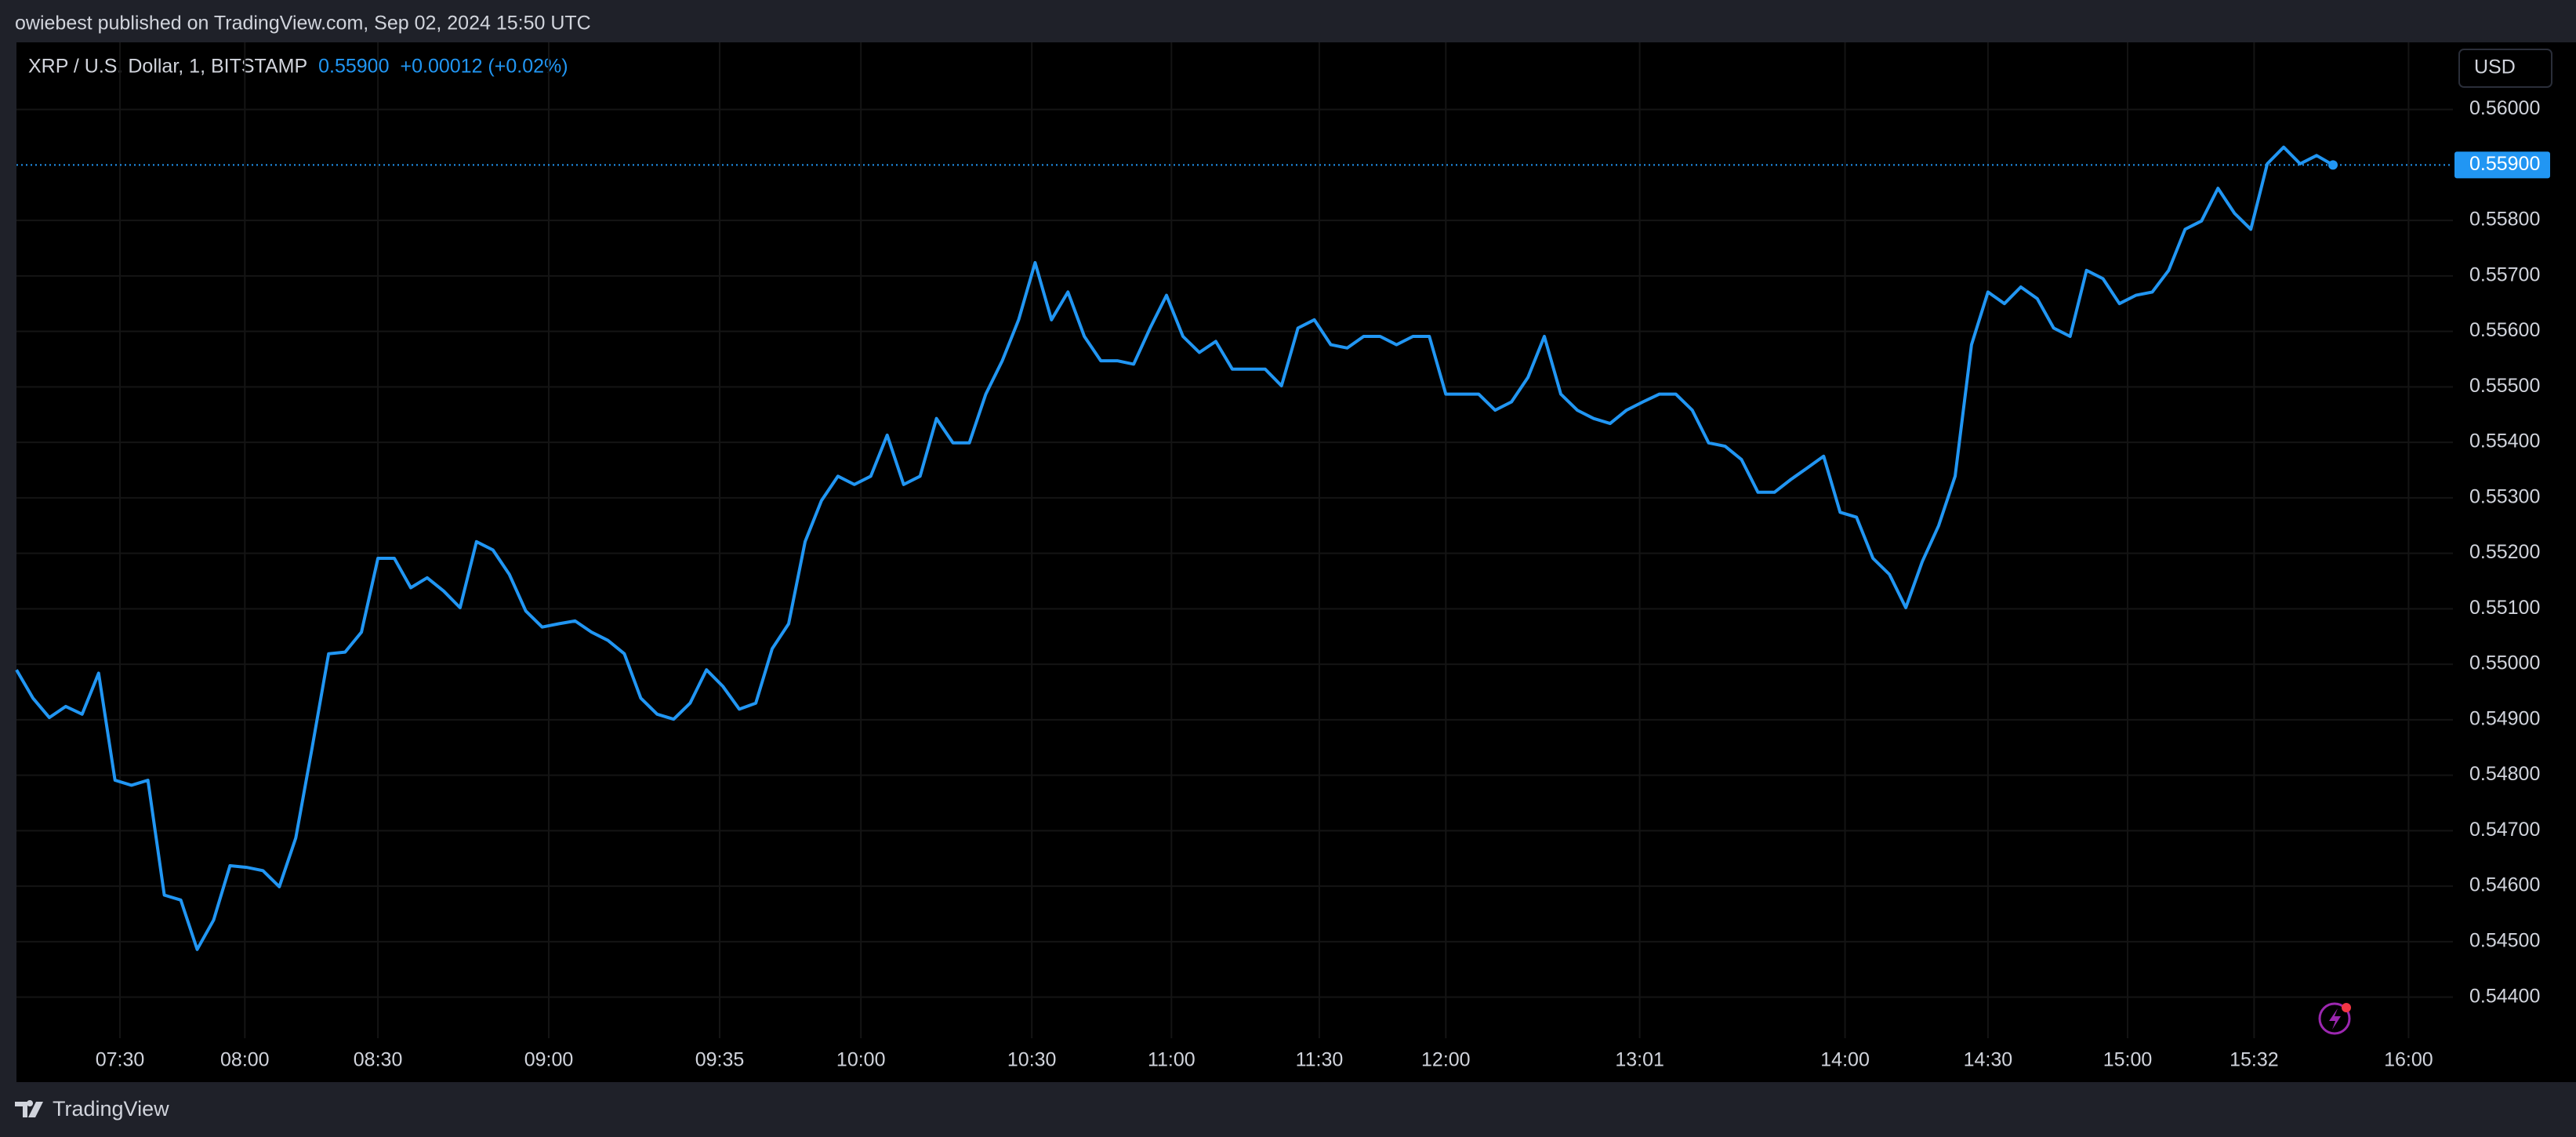 The width and height of the screenshot is (2576, 1137). I want to click on y-tick-label: 0.55500, so click(2504, 386).